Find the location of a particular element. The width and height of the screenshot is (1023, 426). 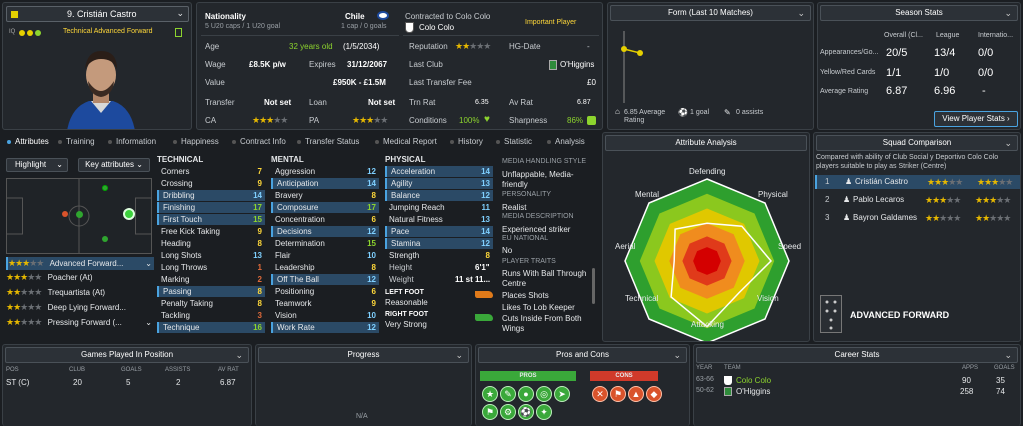

pro-runner-icon: ⚑ is located at coordinates (490, 412).